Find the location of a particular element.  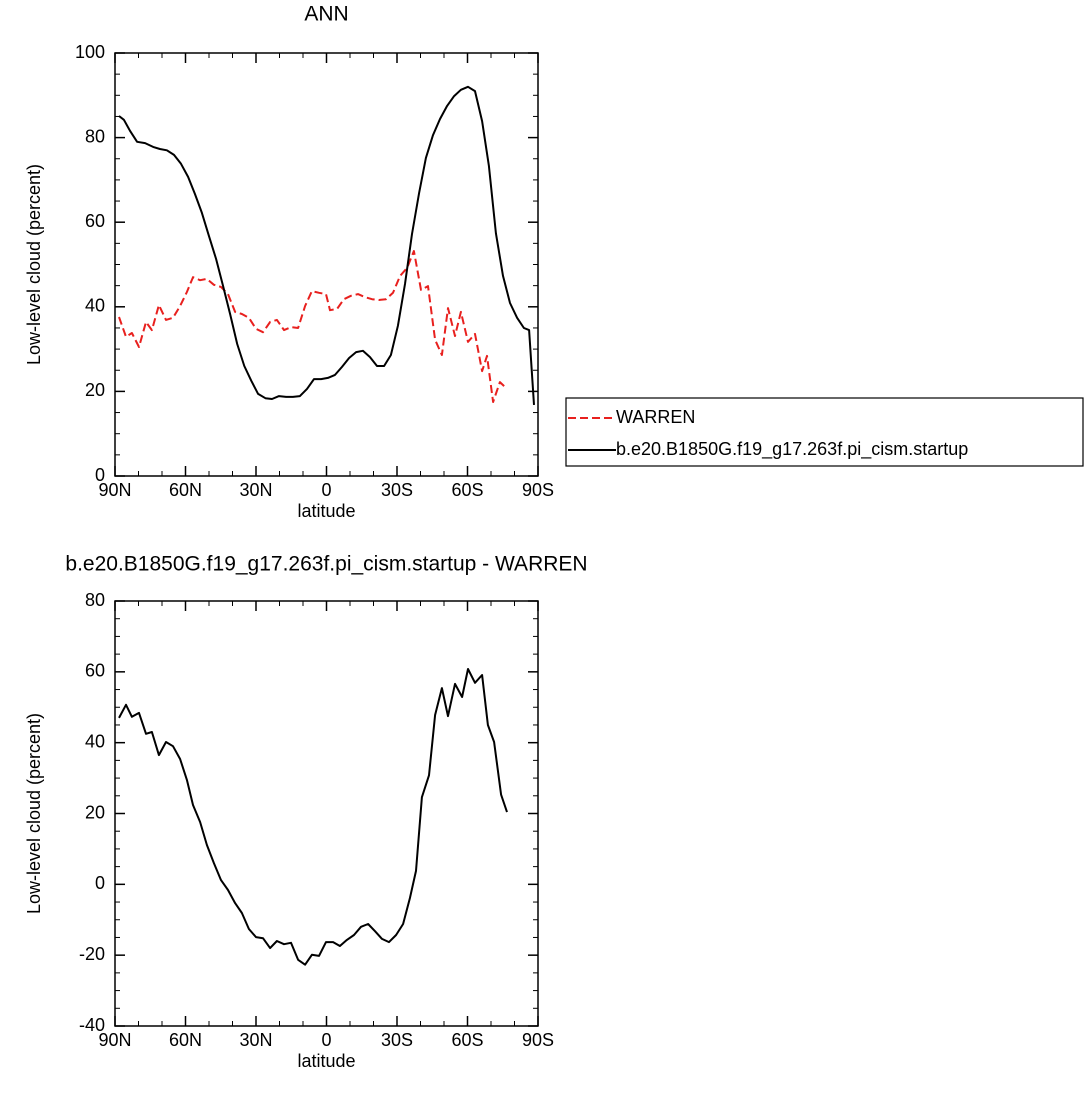

legend-box is located at coordinates (824, 432).